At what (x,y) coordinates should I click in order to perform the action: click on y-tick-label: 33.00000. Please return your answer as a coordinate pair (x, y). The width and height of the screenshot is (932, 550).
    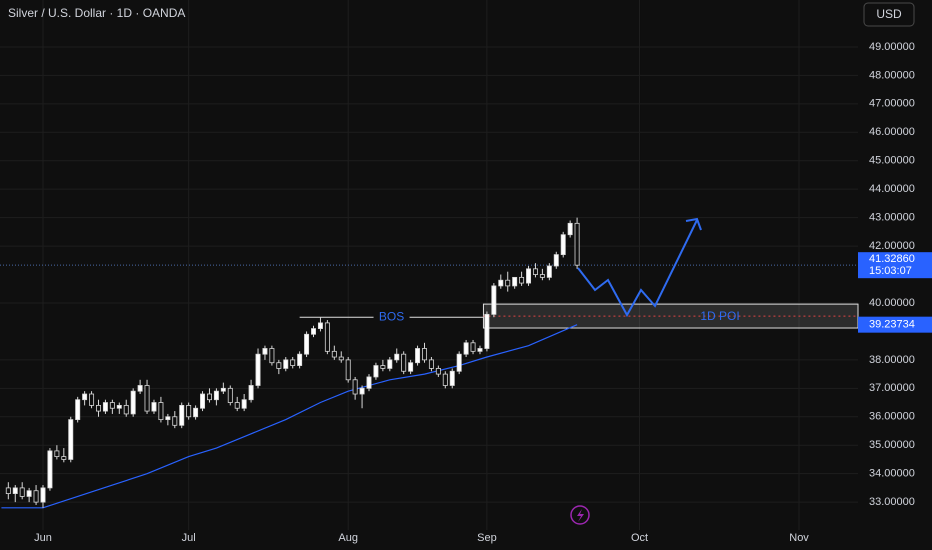
    Looking at the image, I should click on (892, 502).